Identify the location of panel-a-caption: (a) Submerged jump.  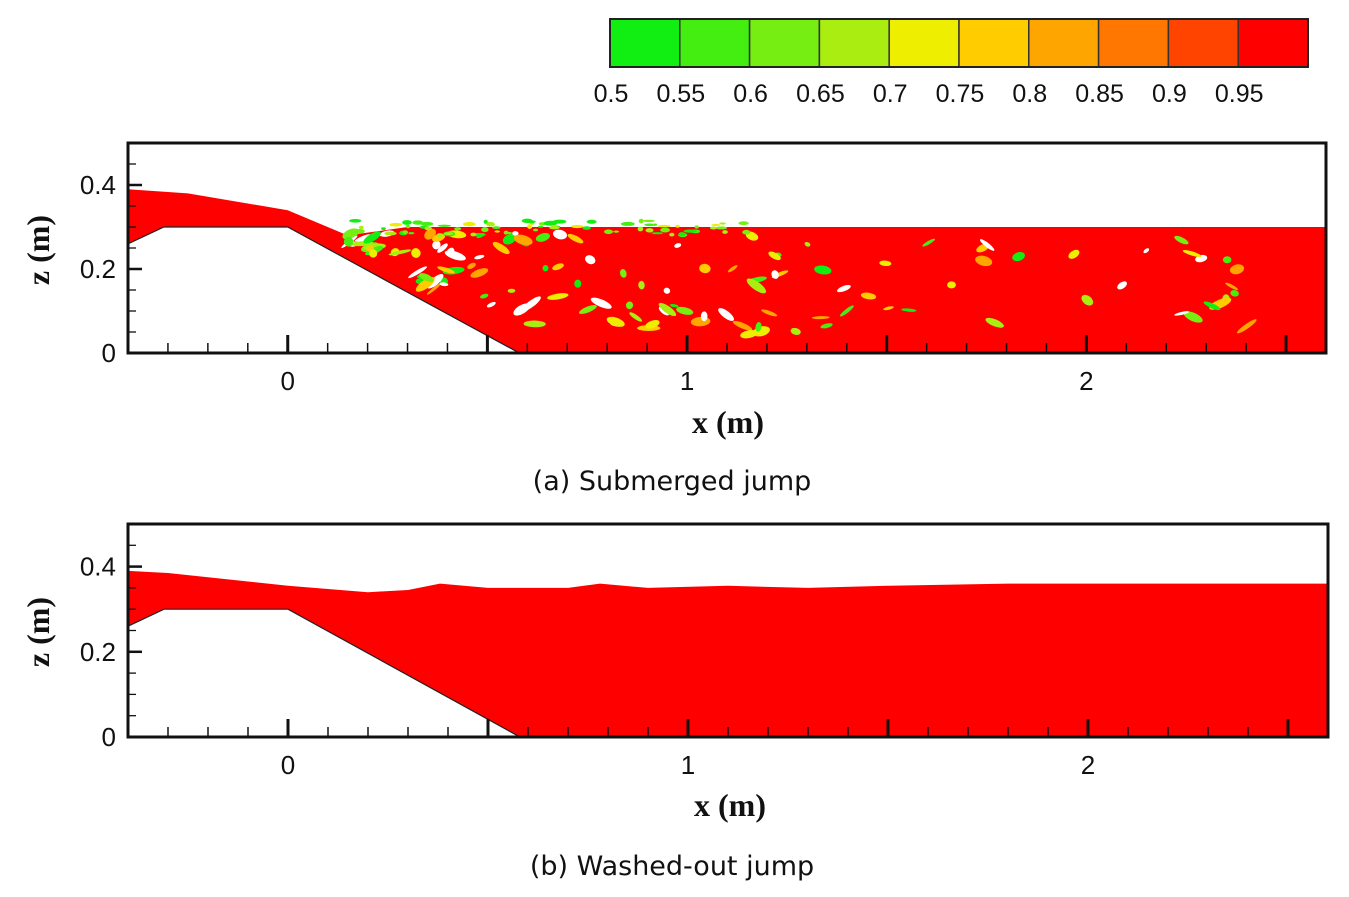
(672, 481).